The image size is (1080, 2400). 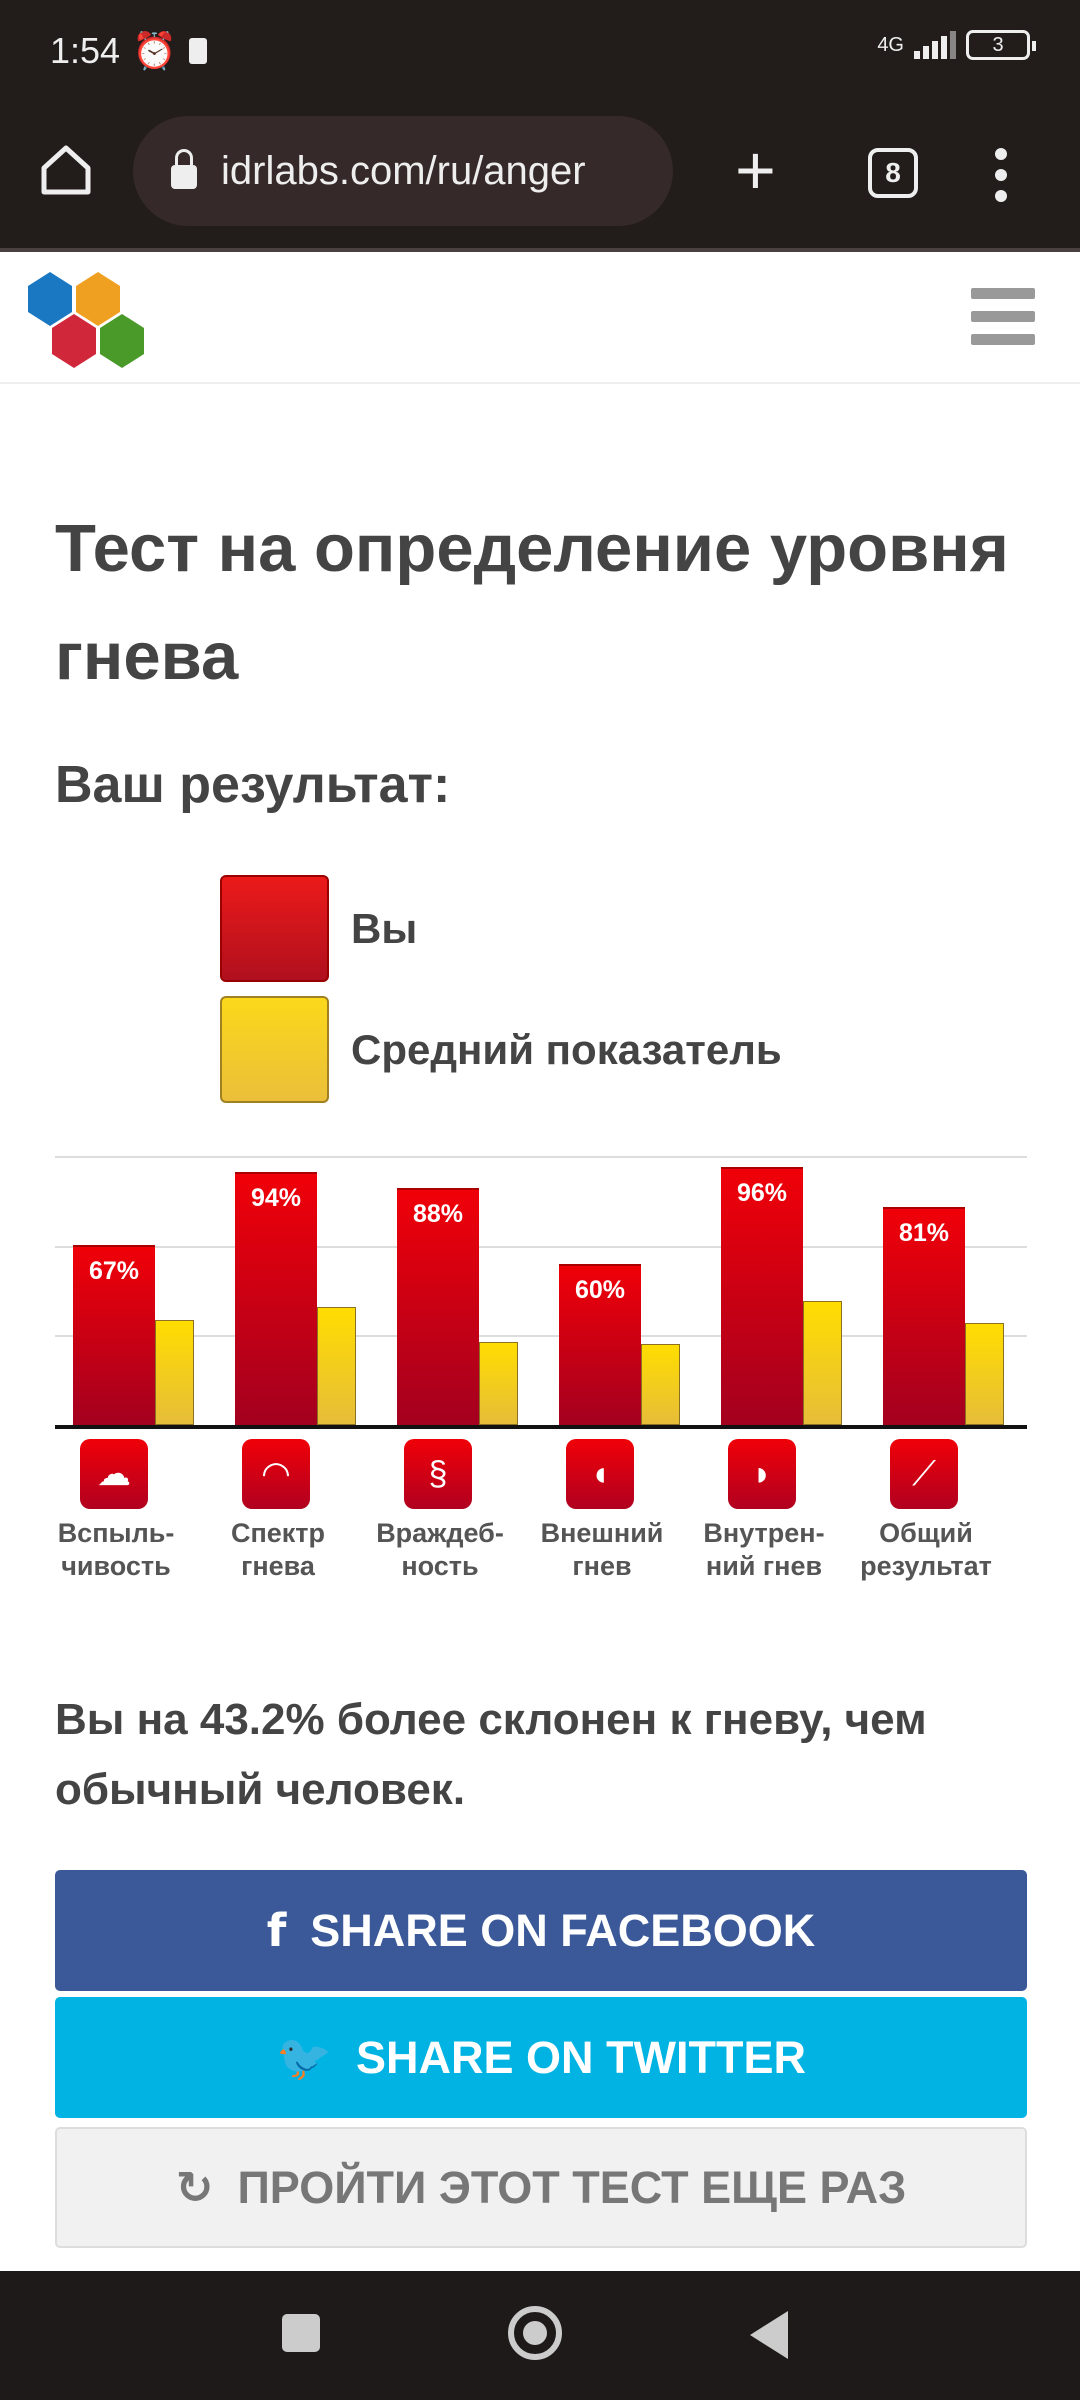 What do you see at coordinates (769, 2335) in the screenshot?
I see `back-button` at bounding box center [769, 2335].